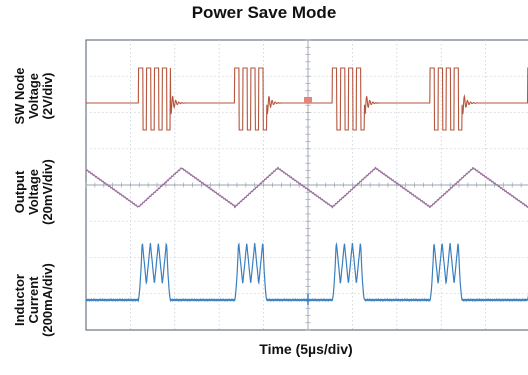  I want to click on x-axis-label: Time (5µs/div), so click(306, 349).